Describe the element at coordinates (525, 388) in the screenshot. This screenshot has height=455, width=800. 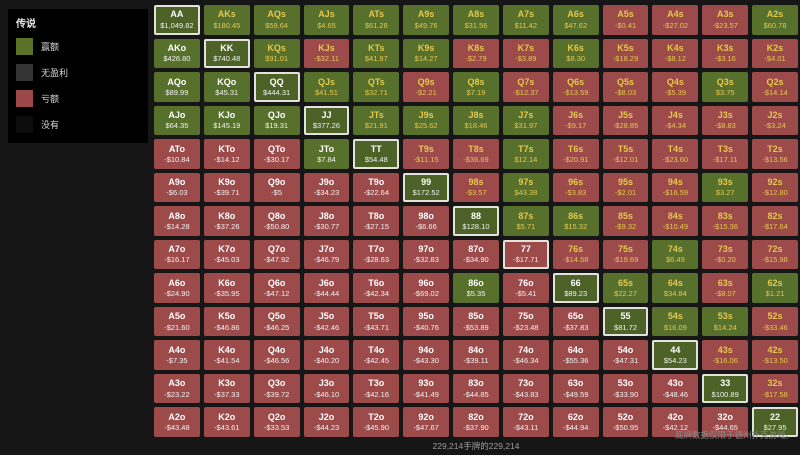
I see `hand-cell-73o: 73o -$43.83` at that location.